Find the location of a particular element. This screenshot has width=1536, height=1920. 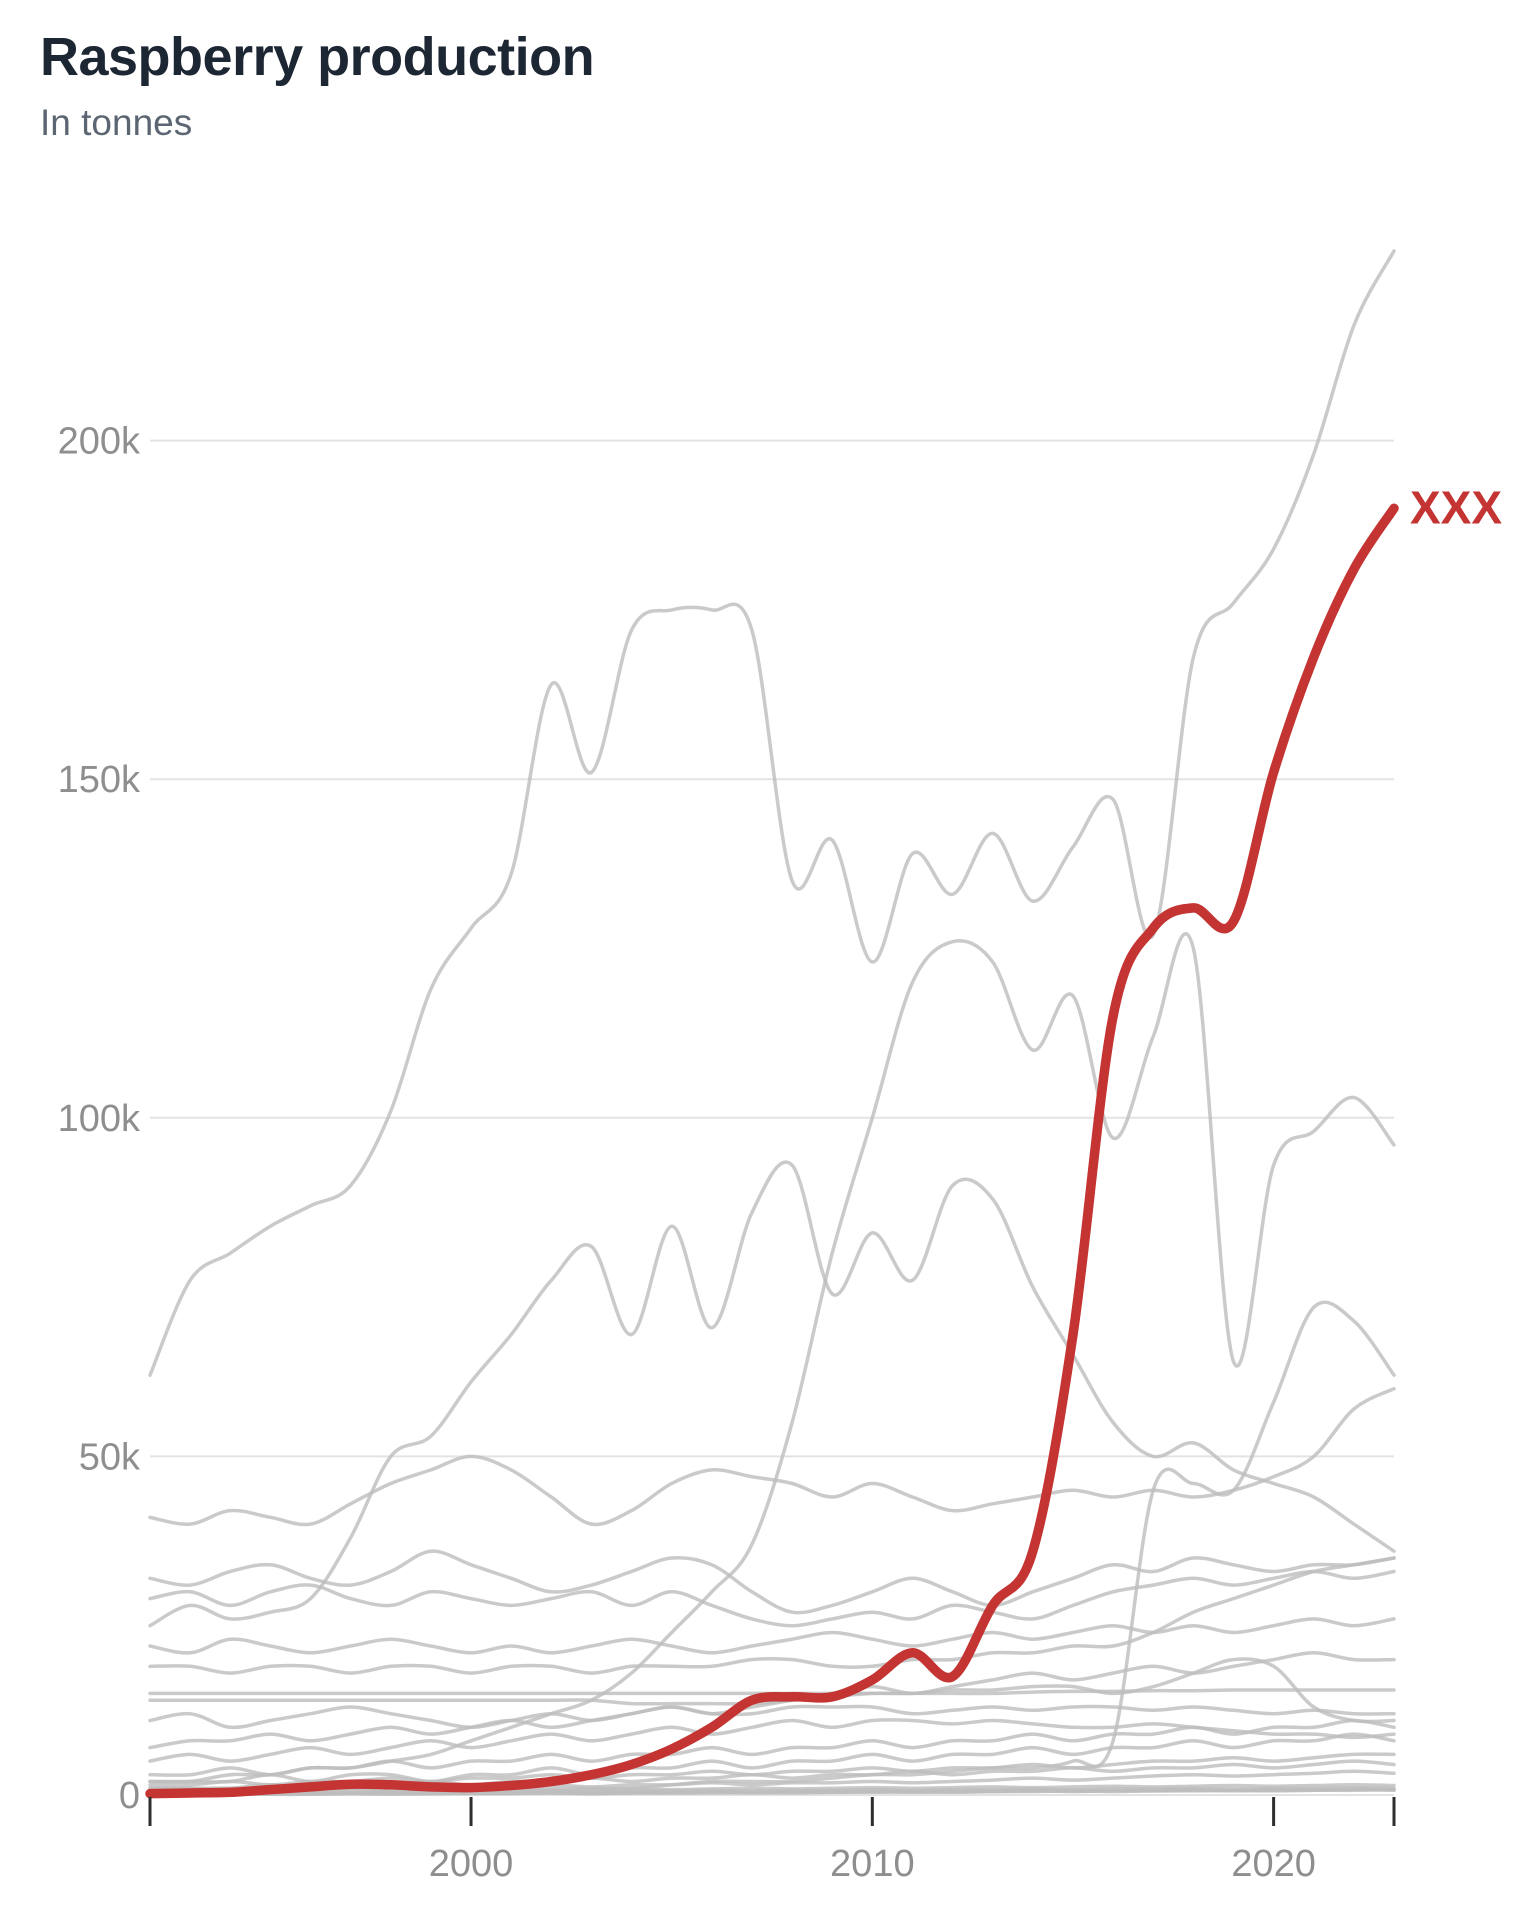

y-axis-labels: 0 50k 100k 150k 200k is located at coordinates (99, 1119).